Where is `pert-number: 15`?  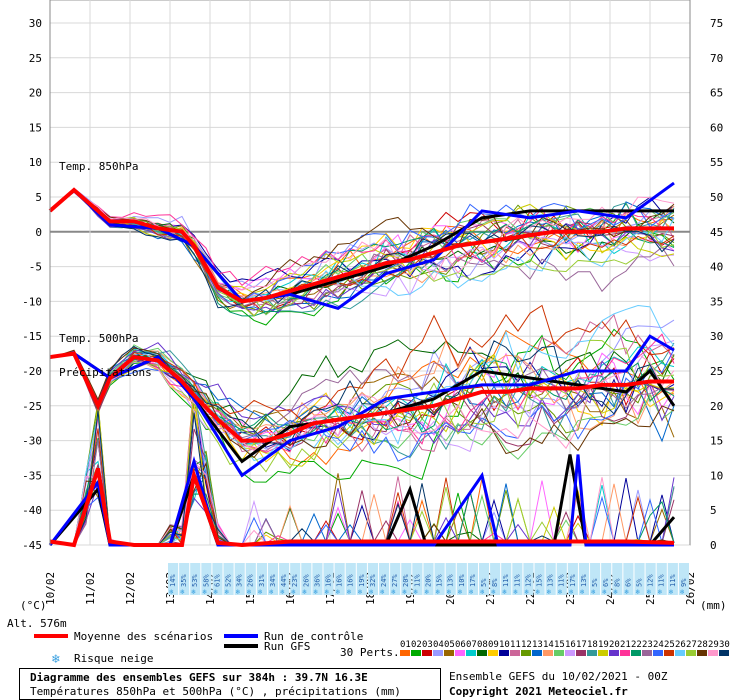
pert-number: 15 is located at coordinates (559, 645).